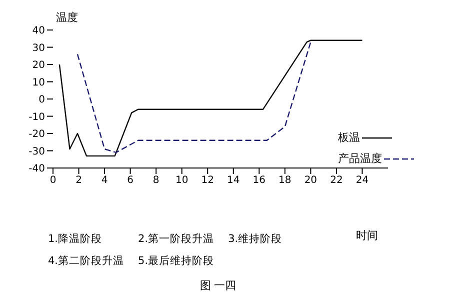 This screenshot has width=472, height=304. What do you see at coordinates (336, 180) in the screenshot?
I see `x-tick-label: 22` at bounding box center [336, 180].